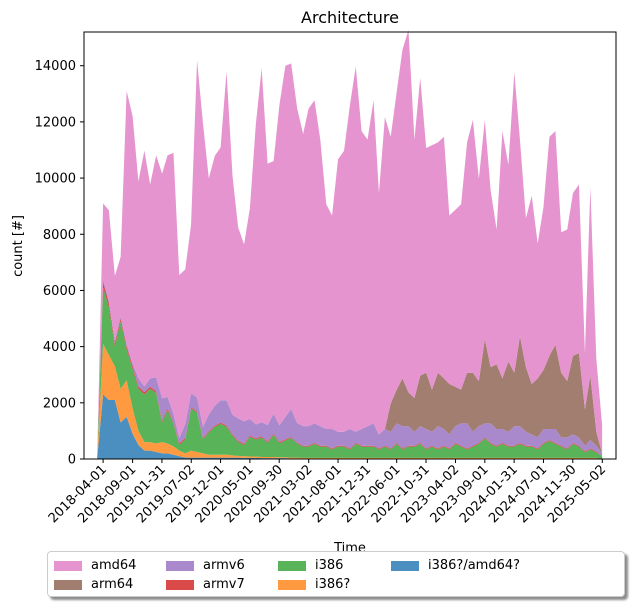 Image resolution: width=632 pixels, height=608 pixels. What do you see at coordinates (329, 565) in the screenshot?
I see `legend-label: i386` at bounding box center [329, 565].